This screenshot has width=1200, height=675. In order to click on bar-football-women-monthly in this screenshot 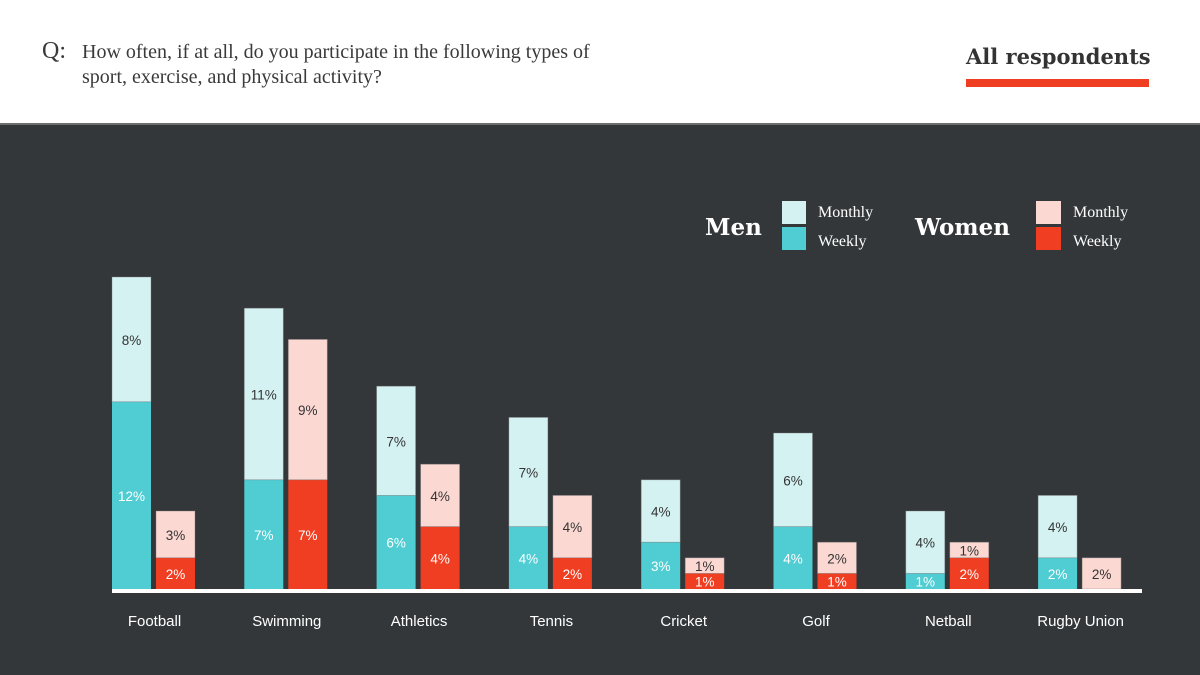, I will do `click(175, 534)`.